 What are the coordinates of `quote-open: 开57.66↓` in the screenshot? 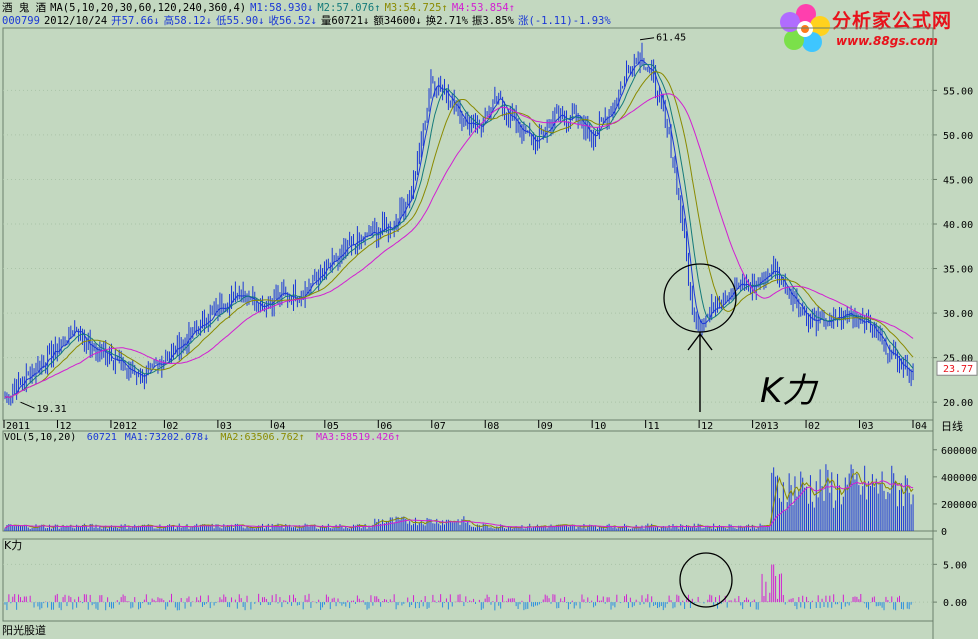 It's located at (135, 21).